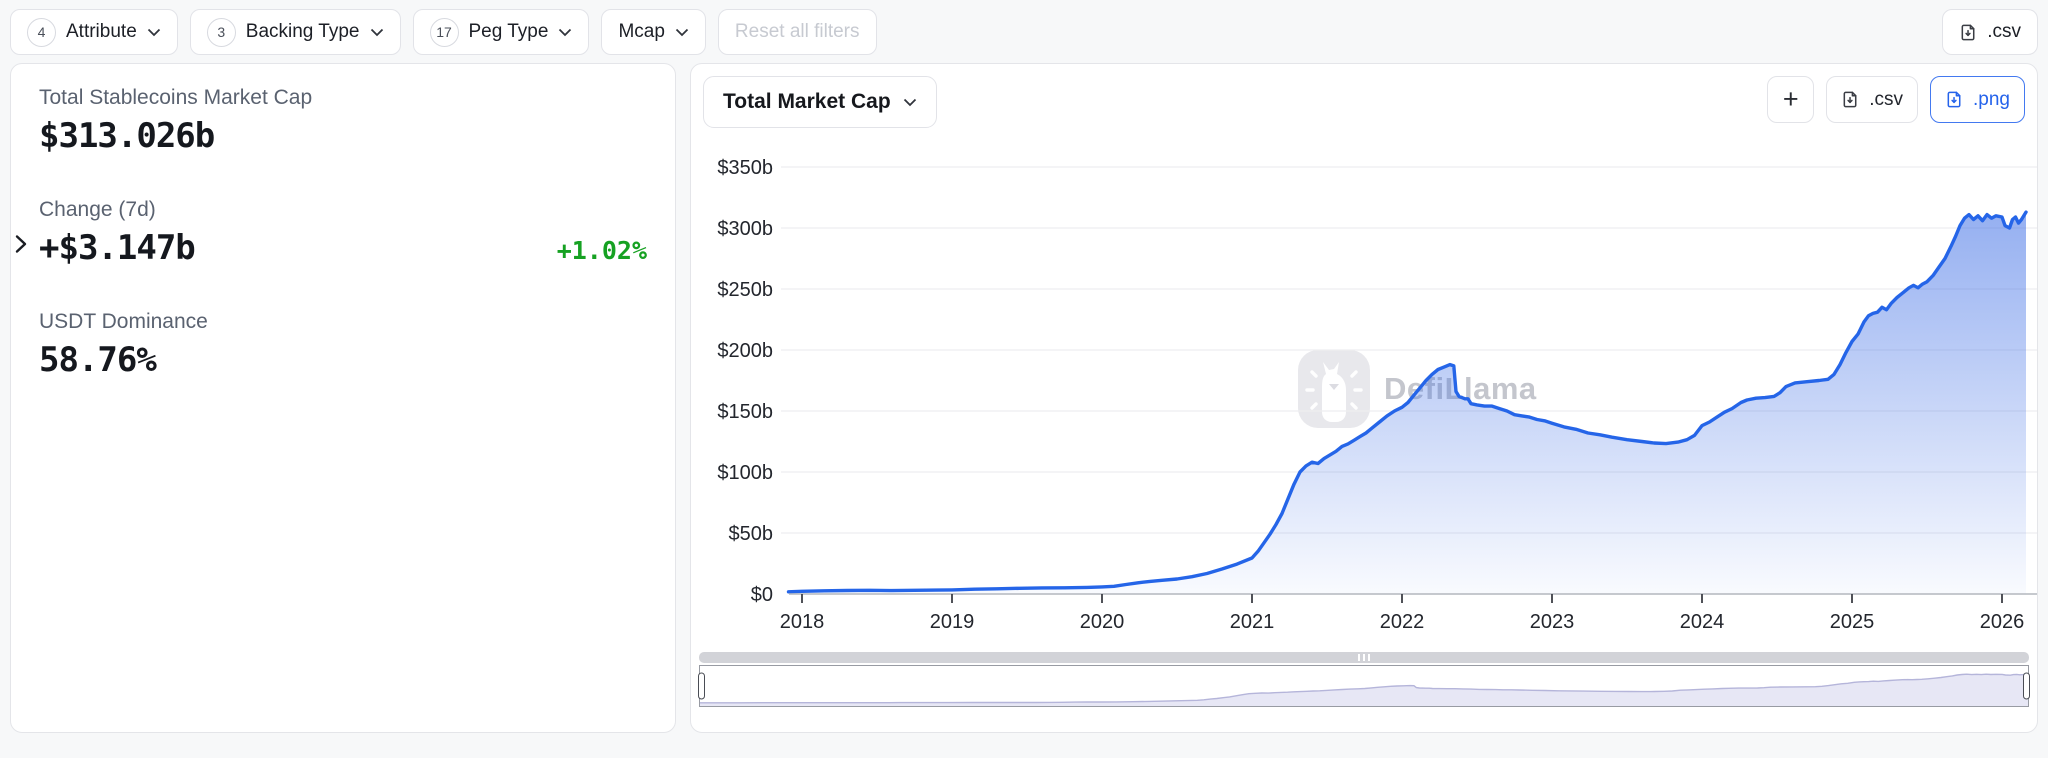 This screenshot has height=758, width=2048. Describe the element at coordinates (1552, 622) in the screenshot. I see `svg-text: 2023` at that location.